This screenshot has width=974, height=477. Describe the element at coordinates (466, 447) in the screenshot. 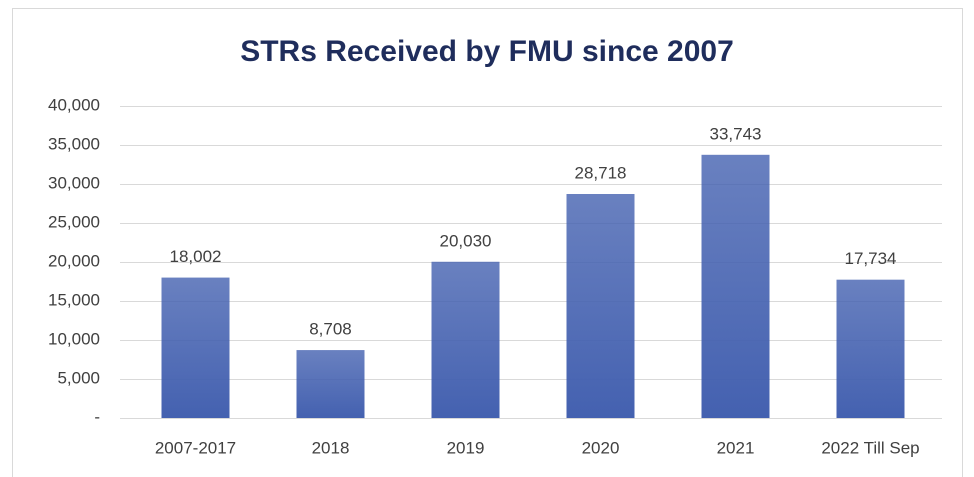

I see `x-tick-label: 2019` at that location.